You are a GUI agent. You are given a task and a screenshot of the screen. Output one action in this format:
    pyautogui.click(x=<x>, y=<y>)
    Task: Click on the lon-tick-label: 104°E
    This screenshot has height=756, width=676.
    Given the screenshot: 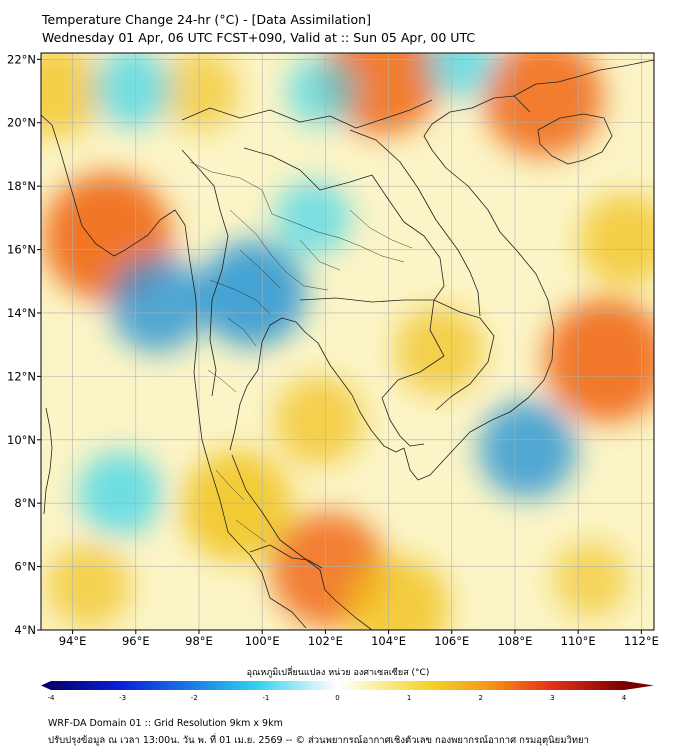 What is the action you would take?
    pyautogui.click(x=388, y=641)
    